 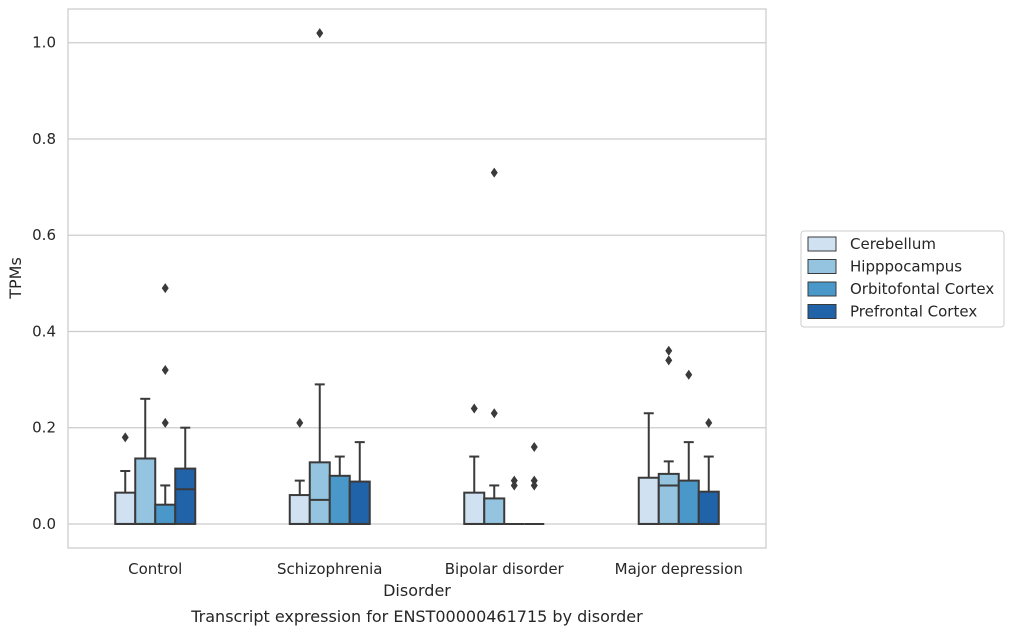 I want to click on legend-label: Cerebellum, so click(x=893, y=244).